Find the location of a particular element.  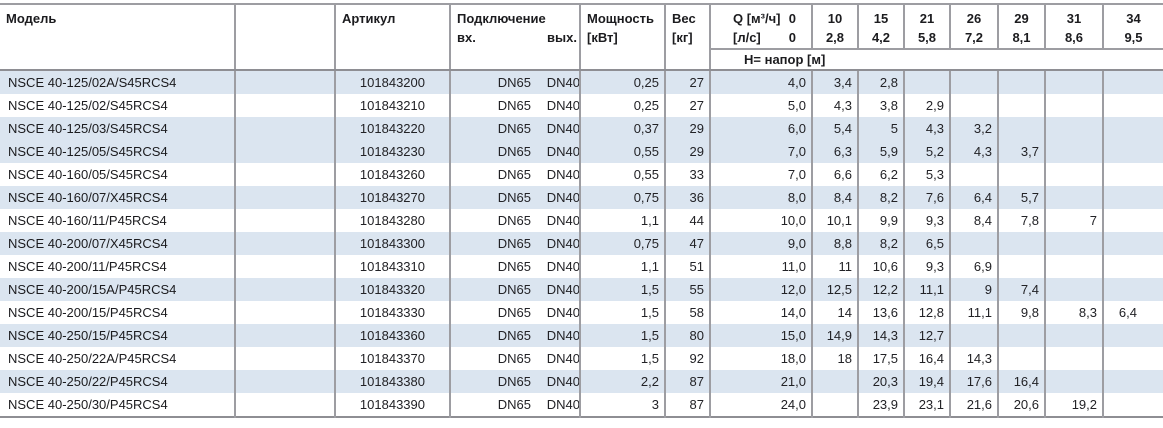

flow-m3h-row: Q [м³/ч] 0 is located at coordinates (760, 18).